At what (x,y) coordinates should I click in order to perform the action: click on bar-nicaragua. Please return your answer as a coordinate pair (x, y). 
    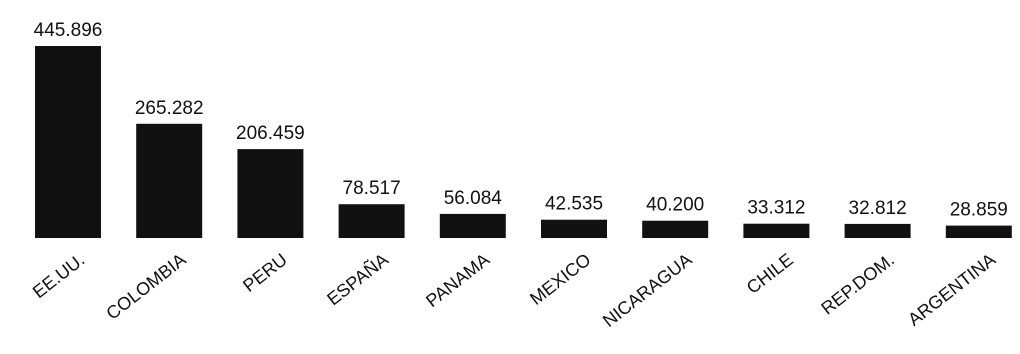
    Looking at the image, I should click on (675, 229).